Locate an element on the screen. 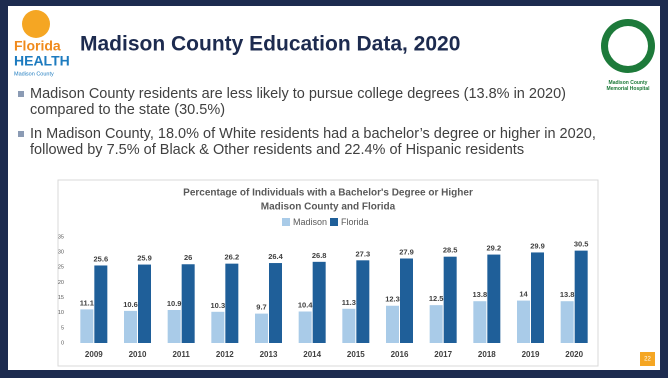 Image resolution: width=668 pixels, height=378 pixels. y-tick-label: 10 is located at coordinates (61, 313).